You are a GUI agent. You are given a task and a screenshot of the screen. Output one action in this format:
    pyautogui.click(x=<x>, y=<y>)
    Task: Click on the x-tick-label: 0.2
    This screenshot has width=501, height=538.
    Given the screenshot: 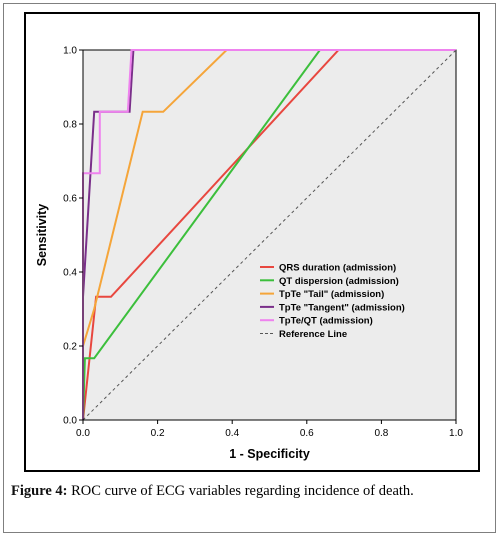 What is the action you would take?
    pyautogui.click(x=158, y=433)
    